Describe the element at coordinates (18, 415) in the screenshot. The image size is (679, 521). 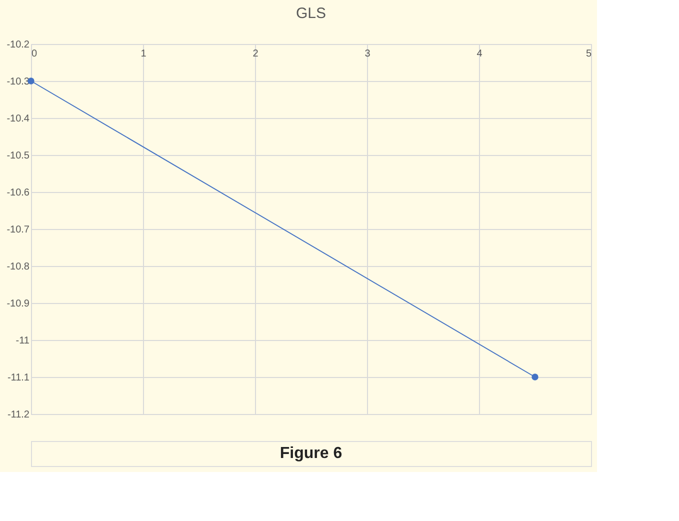
I see `y-tick-label: -11.2` at that location.